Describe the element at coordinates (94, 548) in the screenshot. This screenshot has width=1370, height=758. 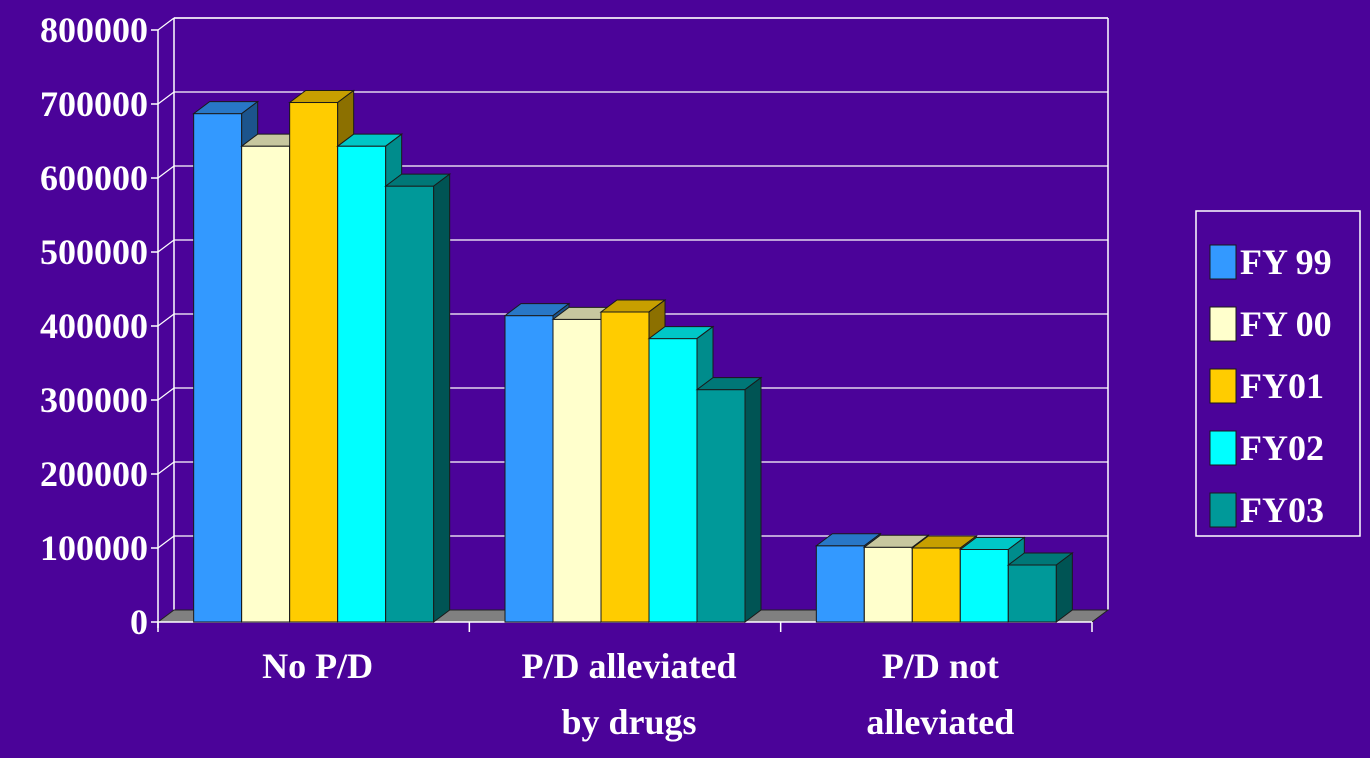
I see `y-tick-label: 100000` at that location.